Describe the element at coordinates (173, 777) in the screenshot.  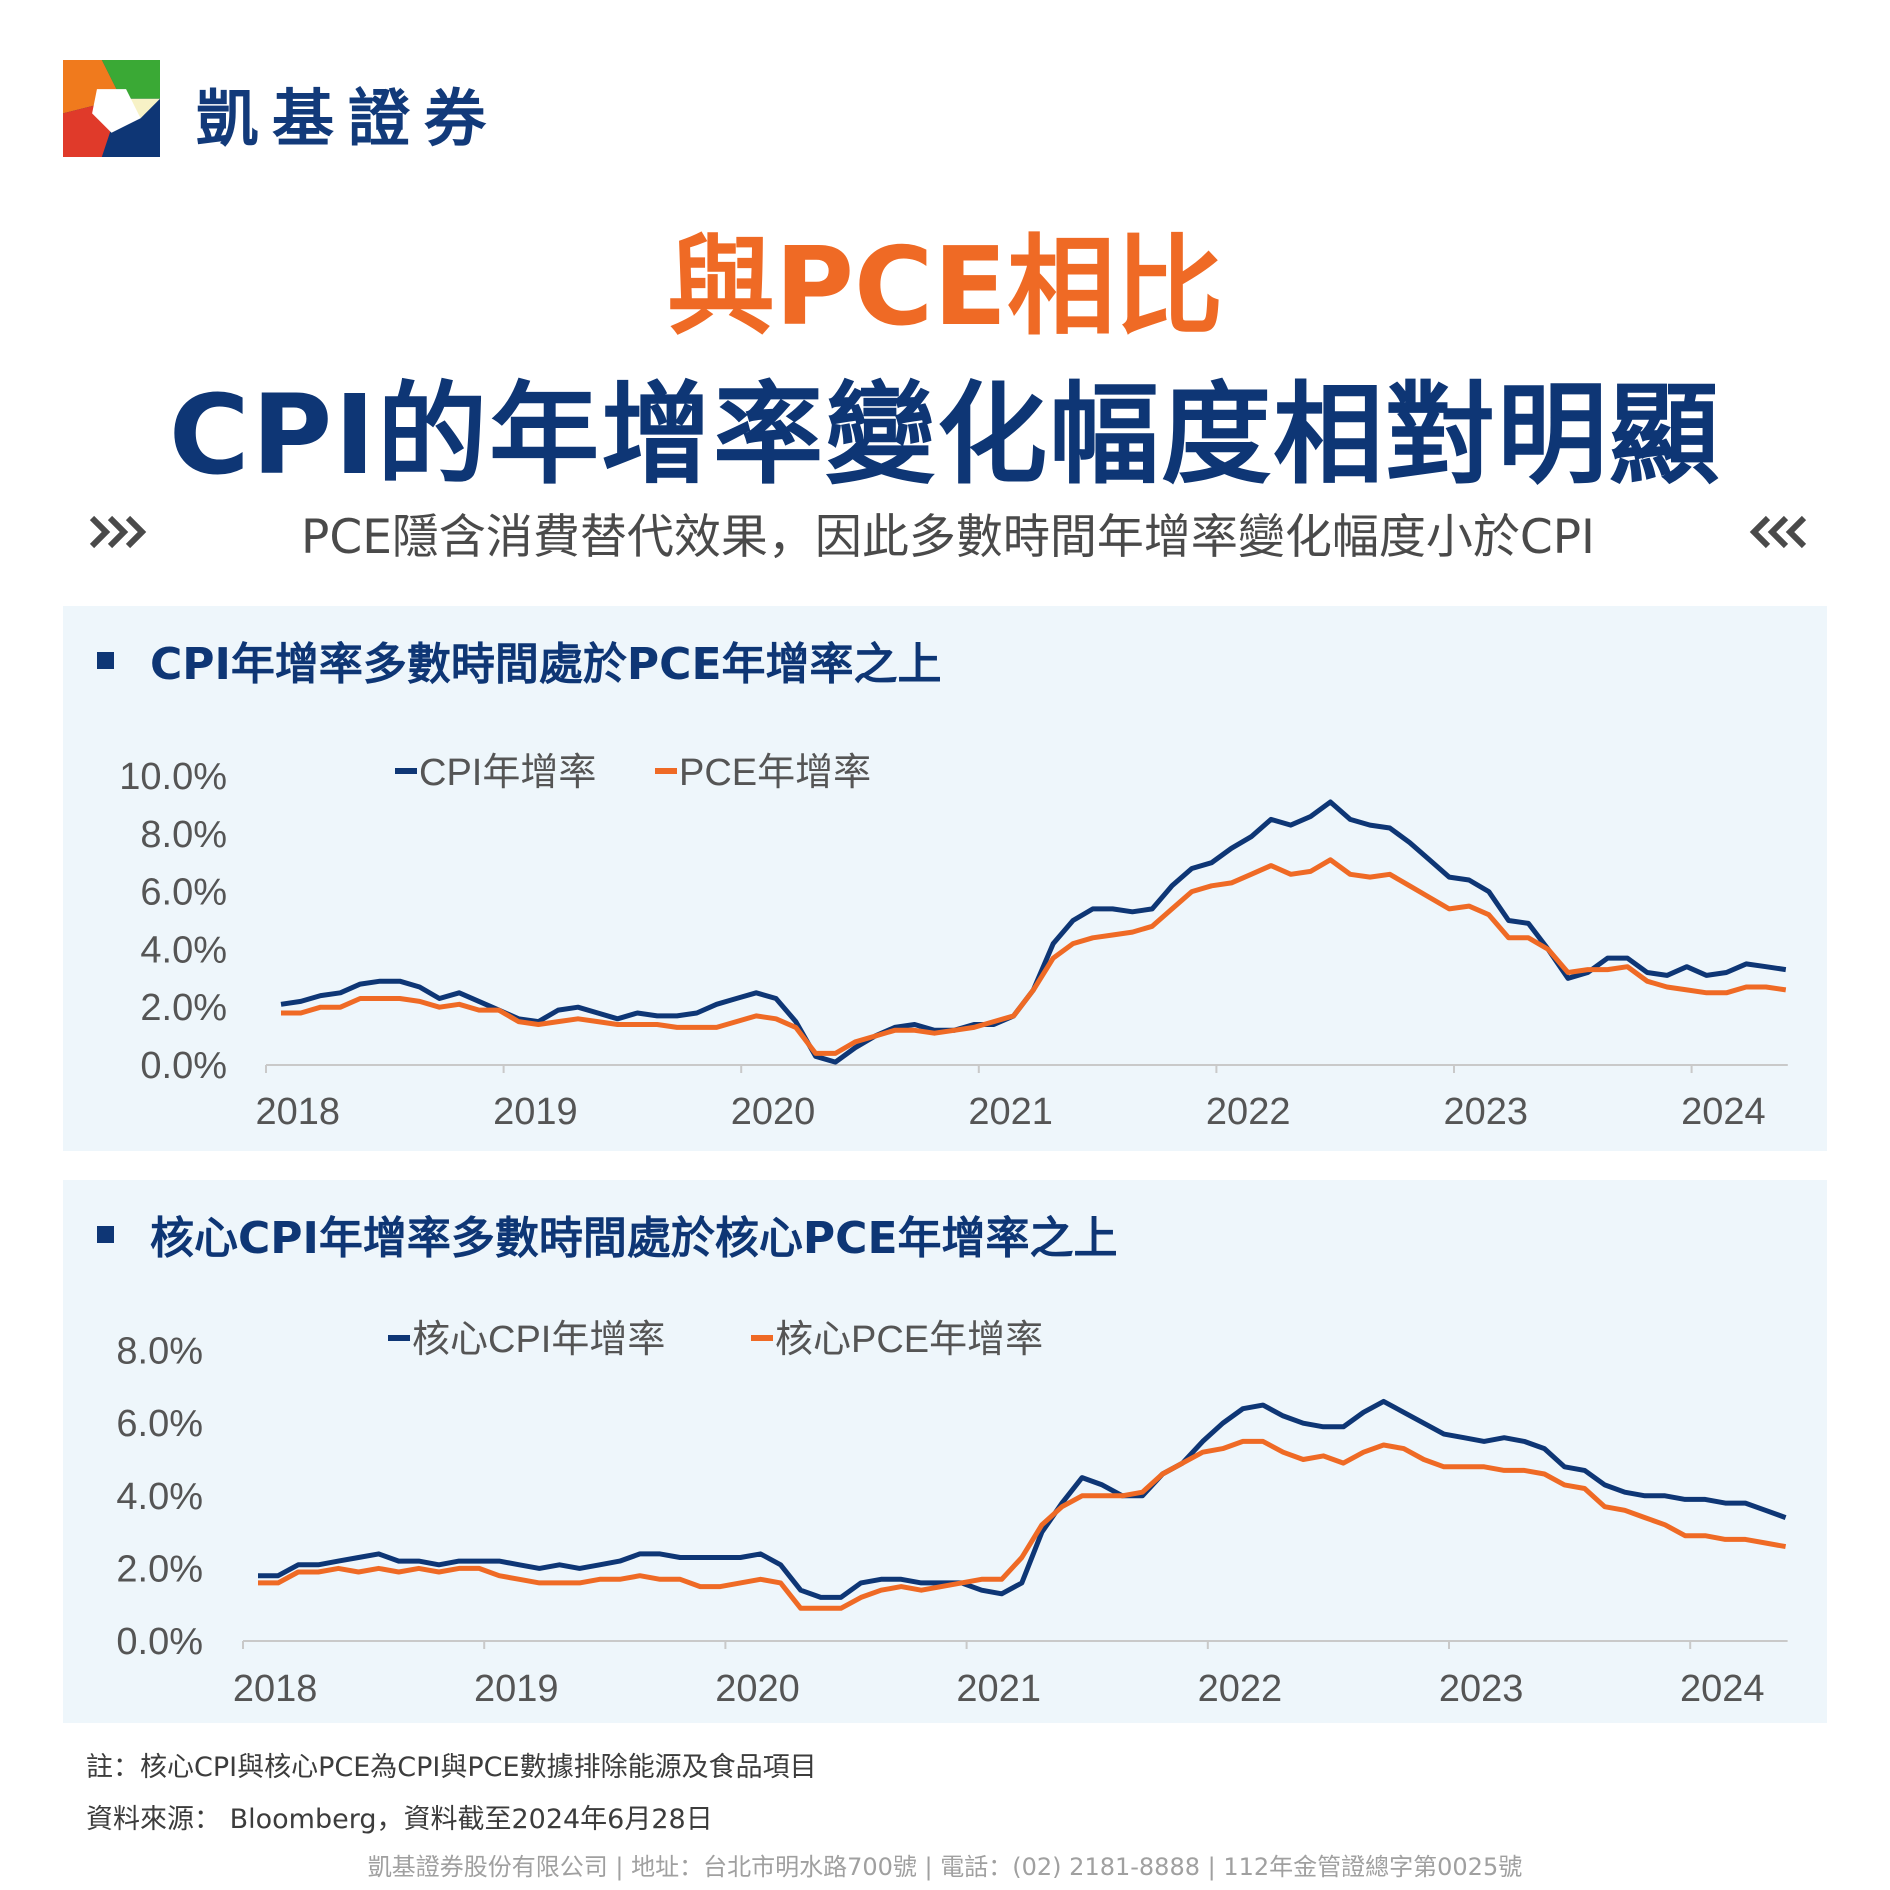
I see `y-tick-label: 10.0%` at that location.